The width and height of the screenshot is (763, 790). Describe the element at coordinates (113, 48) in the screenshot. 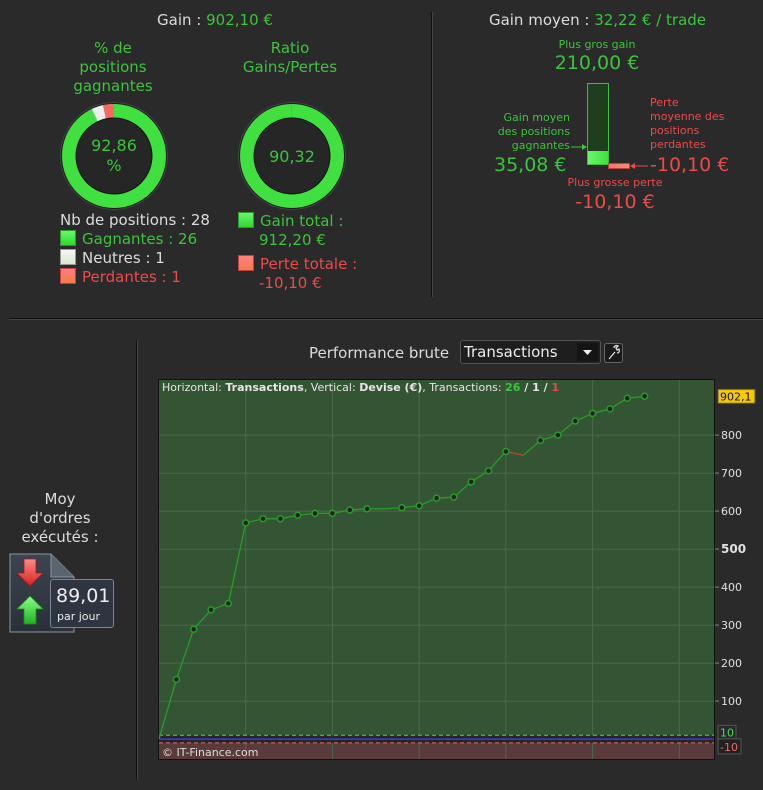

I see `win-pct-title-line: % de` at that location.